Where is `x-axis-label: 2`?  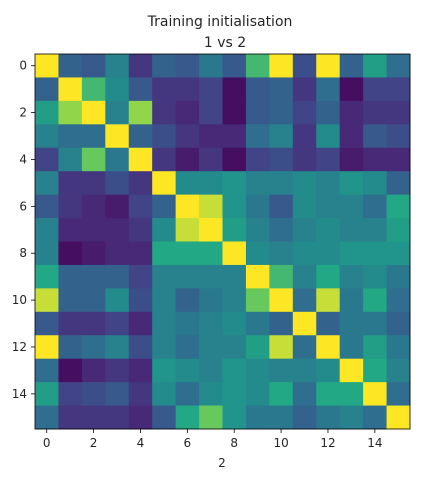
x-axis-label: 2 is located at coordinates (222, 463).